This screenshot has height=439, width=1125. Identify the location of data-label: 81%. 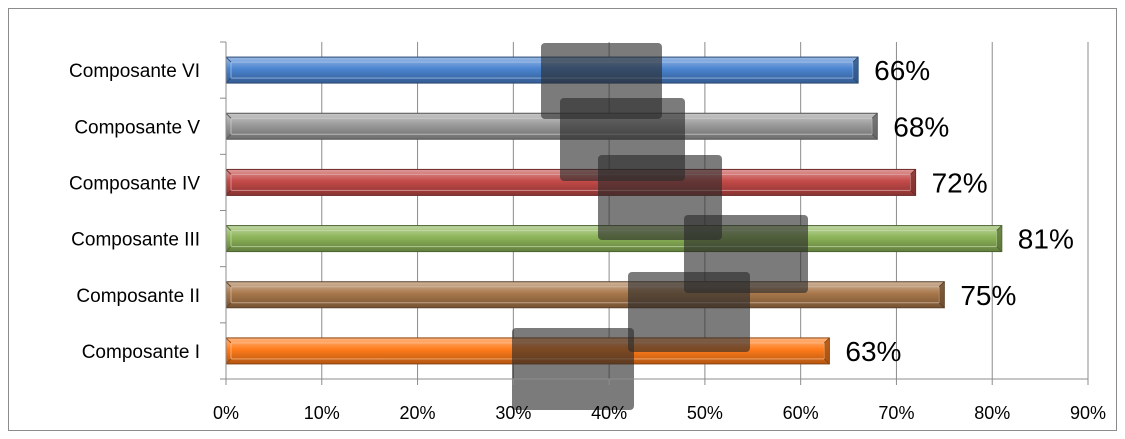
(1046, 239).